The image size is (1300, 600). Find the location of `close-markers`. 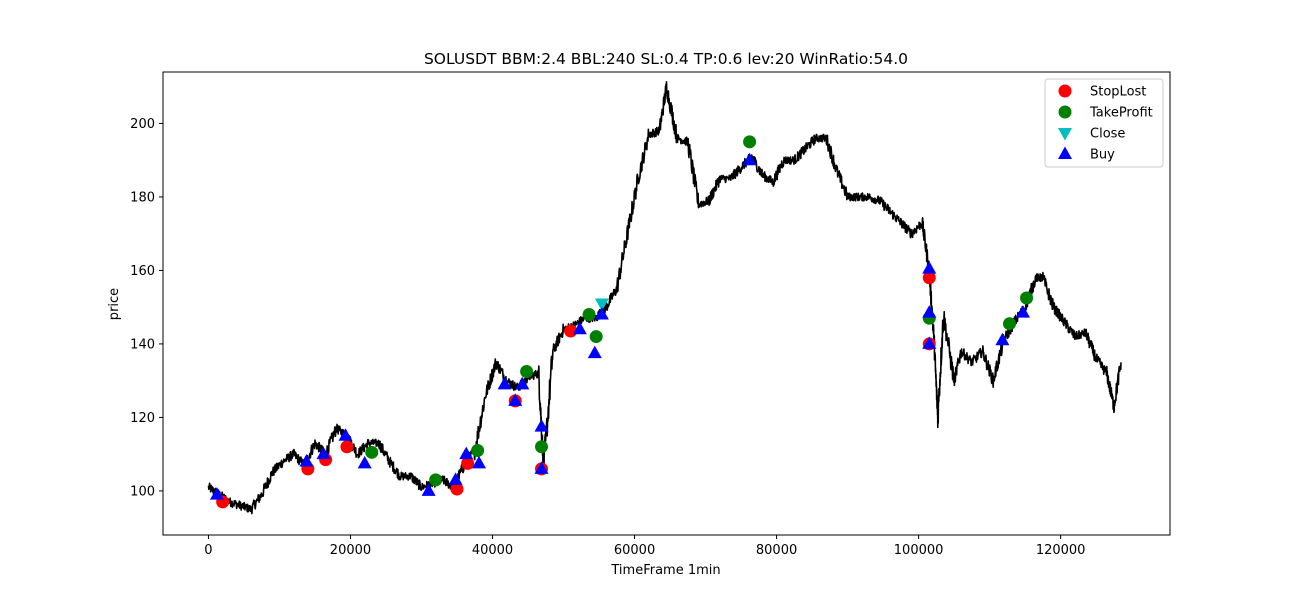

close-markers is located at coordinates (601, 304).